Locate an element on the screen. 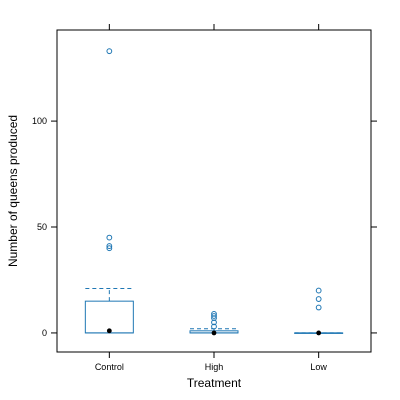 Image resolution: width=400 pixels, height=400 pixels. x-tick-label-0: Control is located at coordinates (109, 367).